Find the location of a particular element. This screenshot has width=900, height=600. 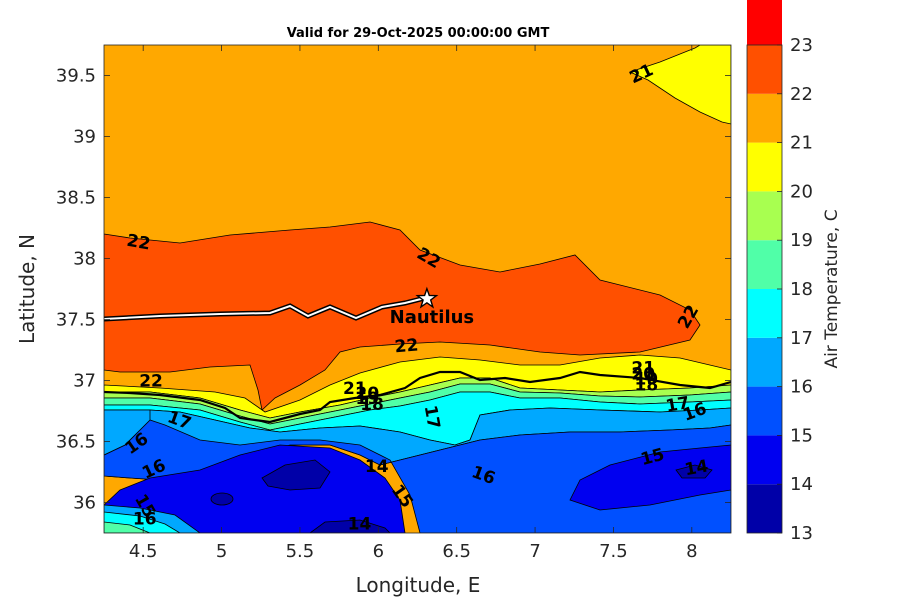

y-tick-label: 38 is located at coordinates (84, 259).